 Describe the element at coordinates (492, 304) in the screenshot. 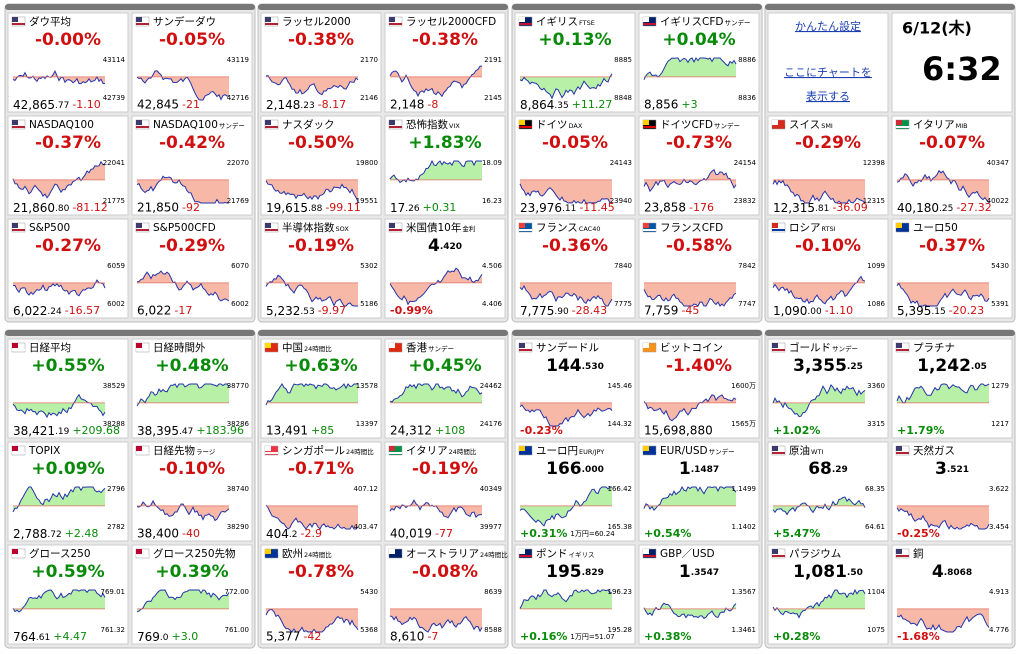

I see `low-label: 4.406` at that location.